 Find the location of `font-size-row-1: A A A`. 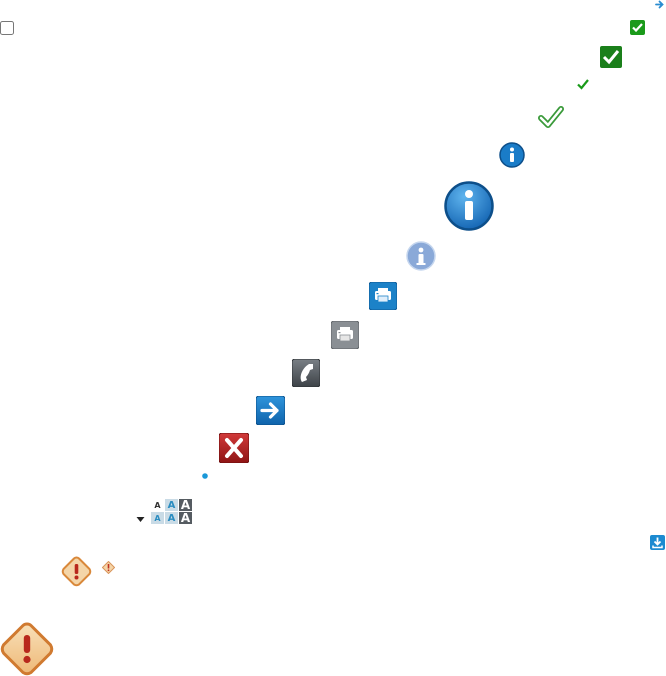

font-size-row-1: A A A is located at coordinates (171, 505).